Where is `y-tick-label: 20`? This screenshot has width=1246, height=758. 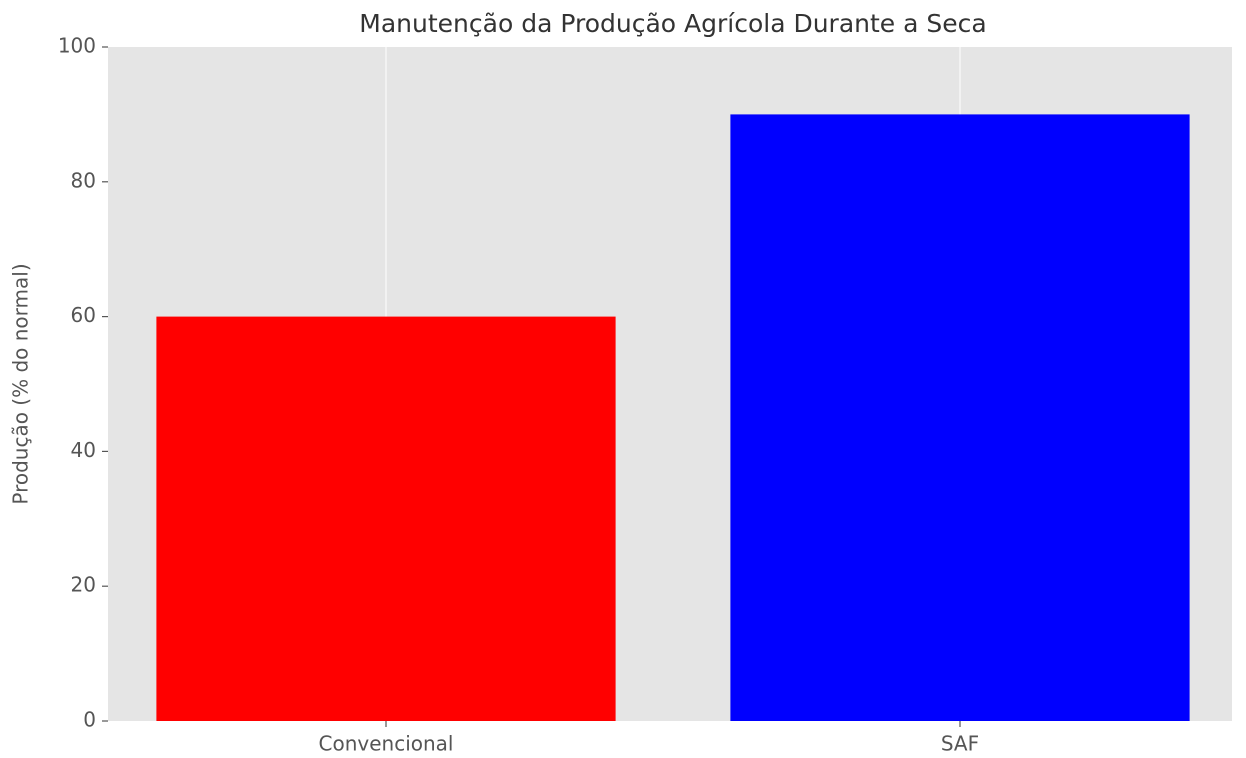 y-tick-label: 20 is located at coordinates (83, 585).